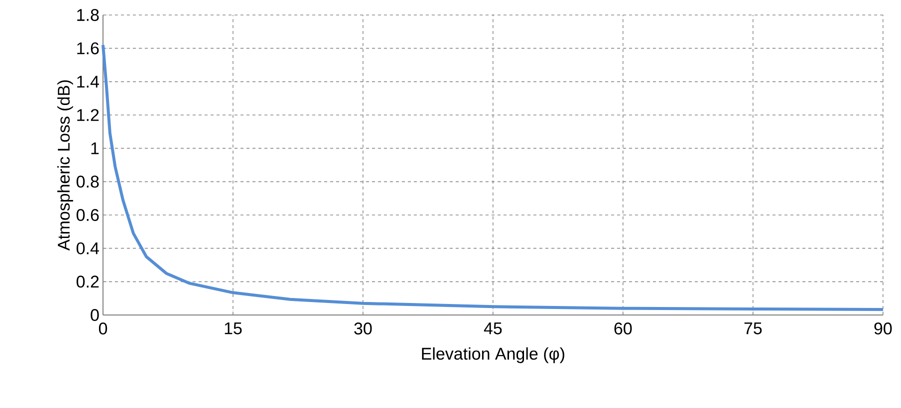 Image resolution: width=901 pixels, height=408 pixels. Describe the element at coordinates (87, 215) in the screenshot. I see `y-tick-label: 0.6` at that location.